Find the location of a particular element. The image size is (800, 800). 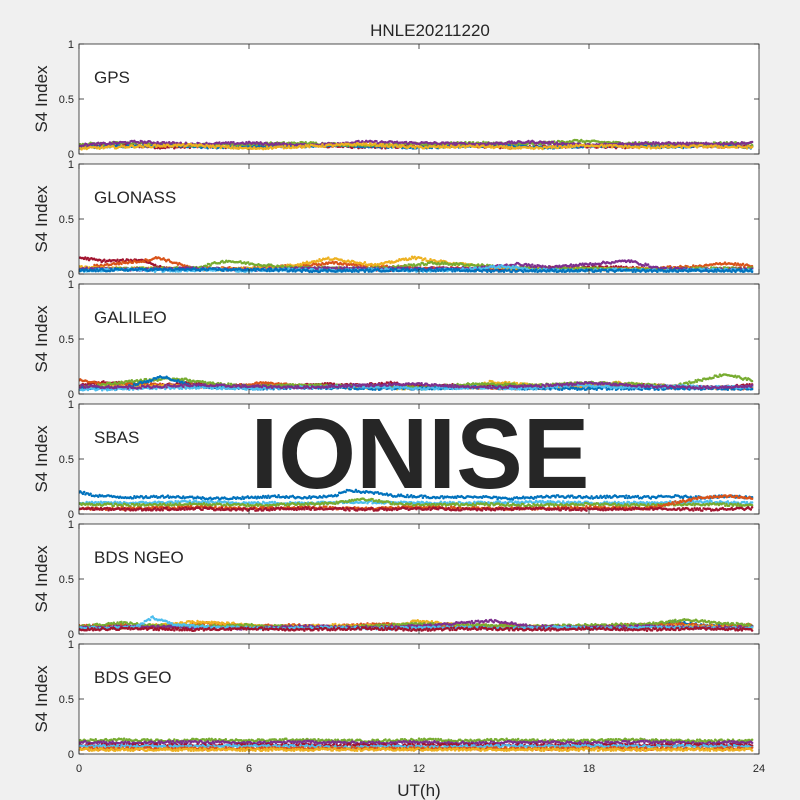

axes-background is located at coordinates (419, 99).